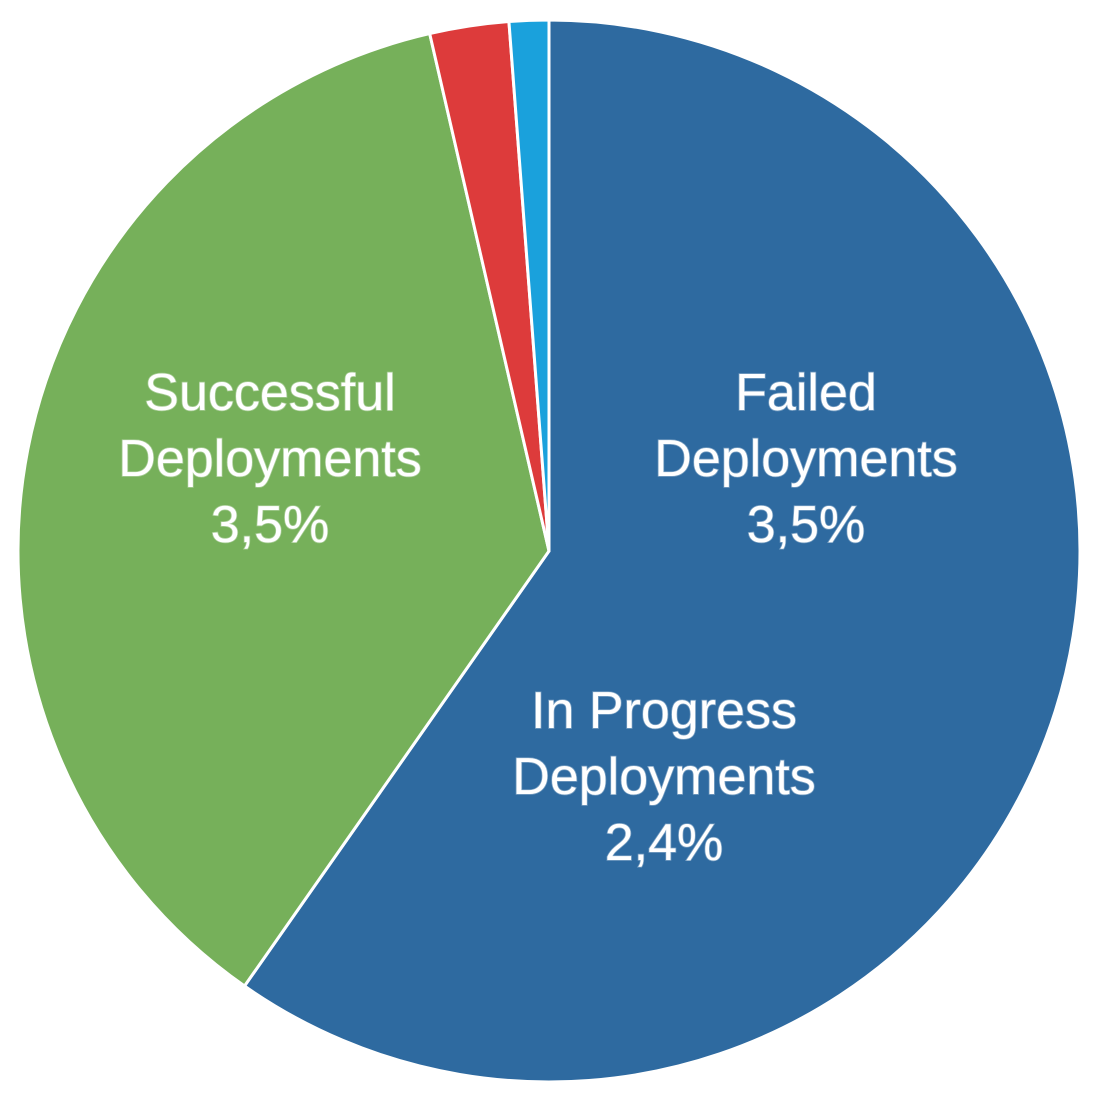  Describe the element at coordinates (806, 525) in the screenshot. I see `slice-label-blue-line-2: 3,5%` at that location.